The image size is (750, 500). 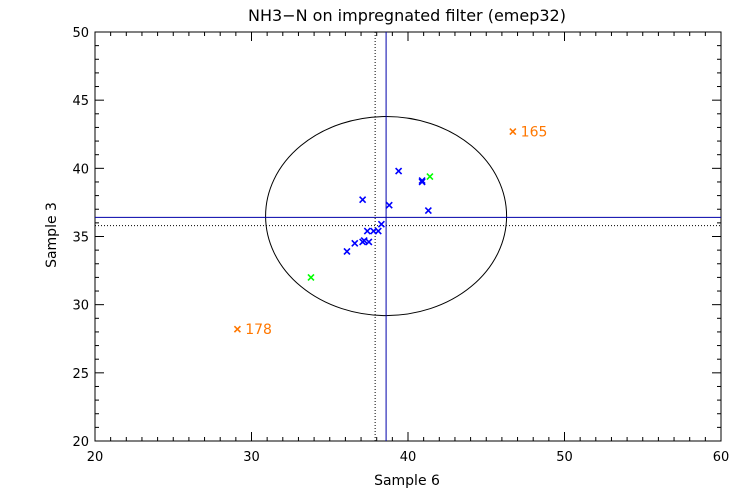 What do you see at coordinates (80, 306) in the screenshot?
I see `y-tick-label: 30` at bounding box center [80, 306].